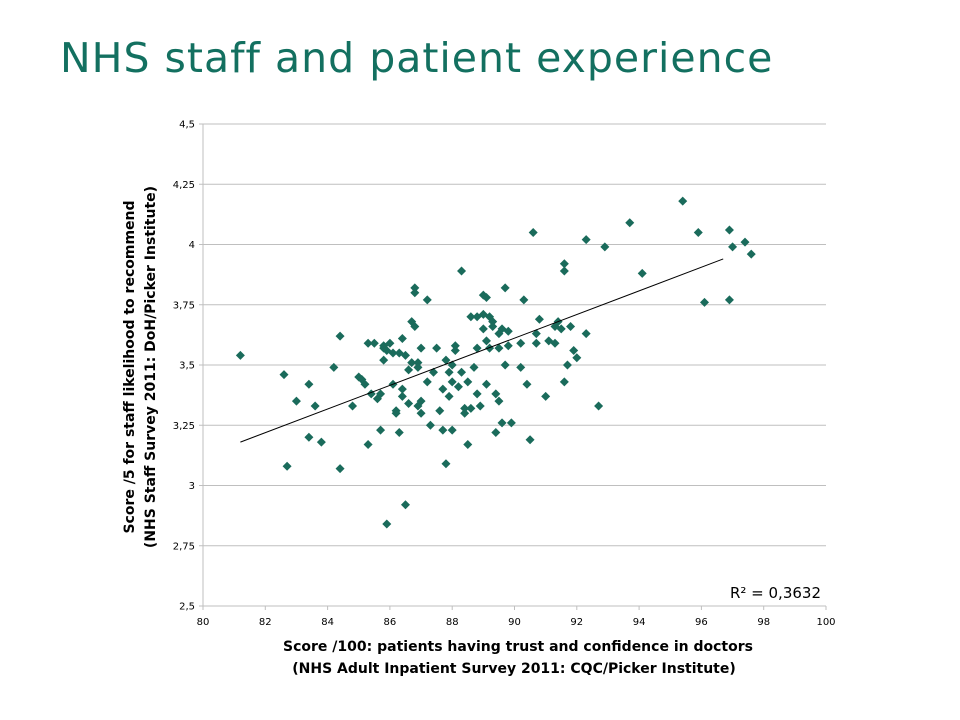 This screenshot has width=960, height=720. I want to click on x-tick-label-8: 96, so click(701, 622).